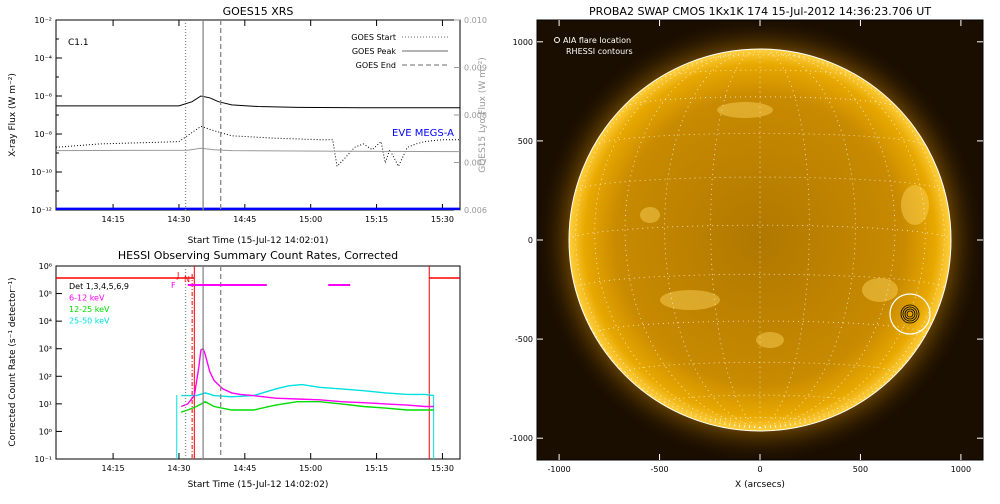 Image resolution: width=1000 pixels, height=504 pixels. I want to click on hessi-x-tick-label: 14:45, so click(244, 468).